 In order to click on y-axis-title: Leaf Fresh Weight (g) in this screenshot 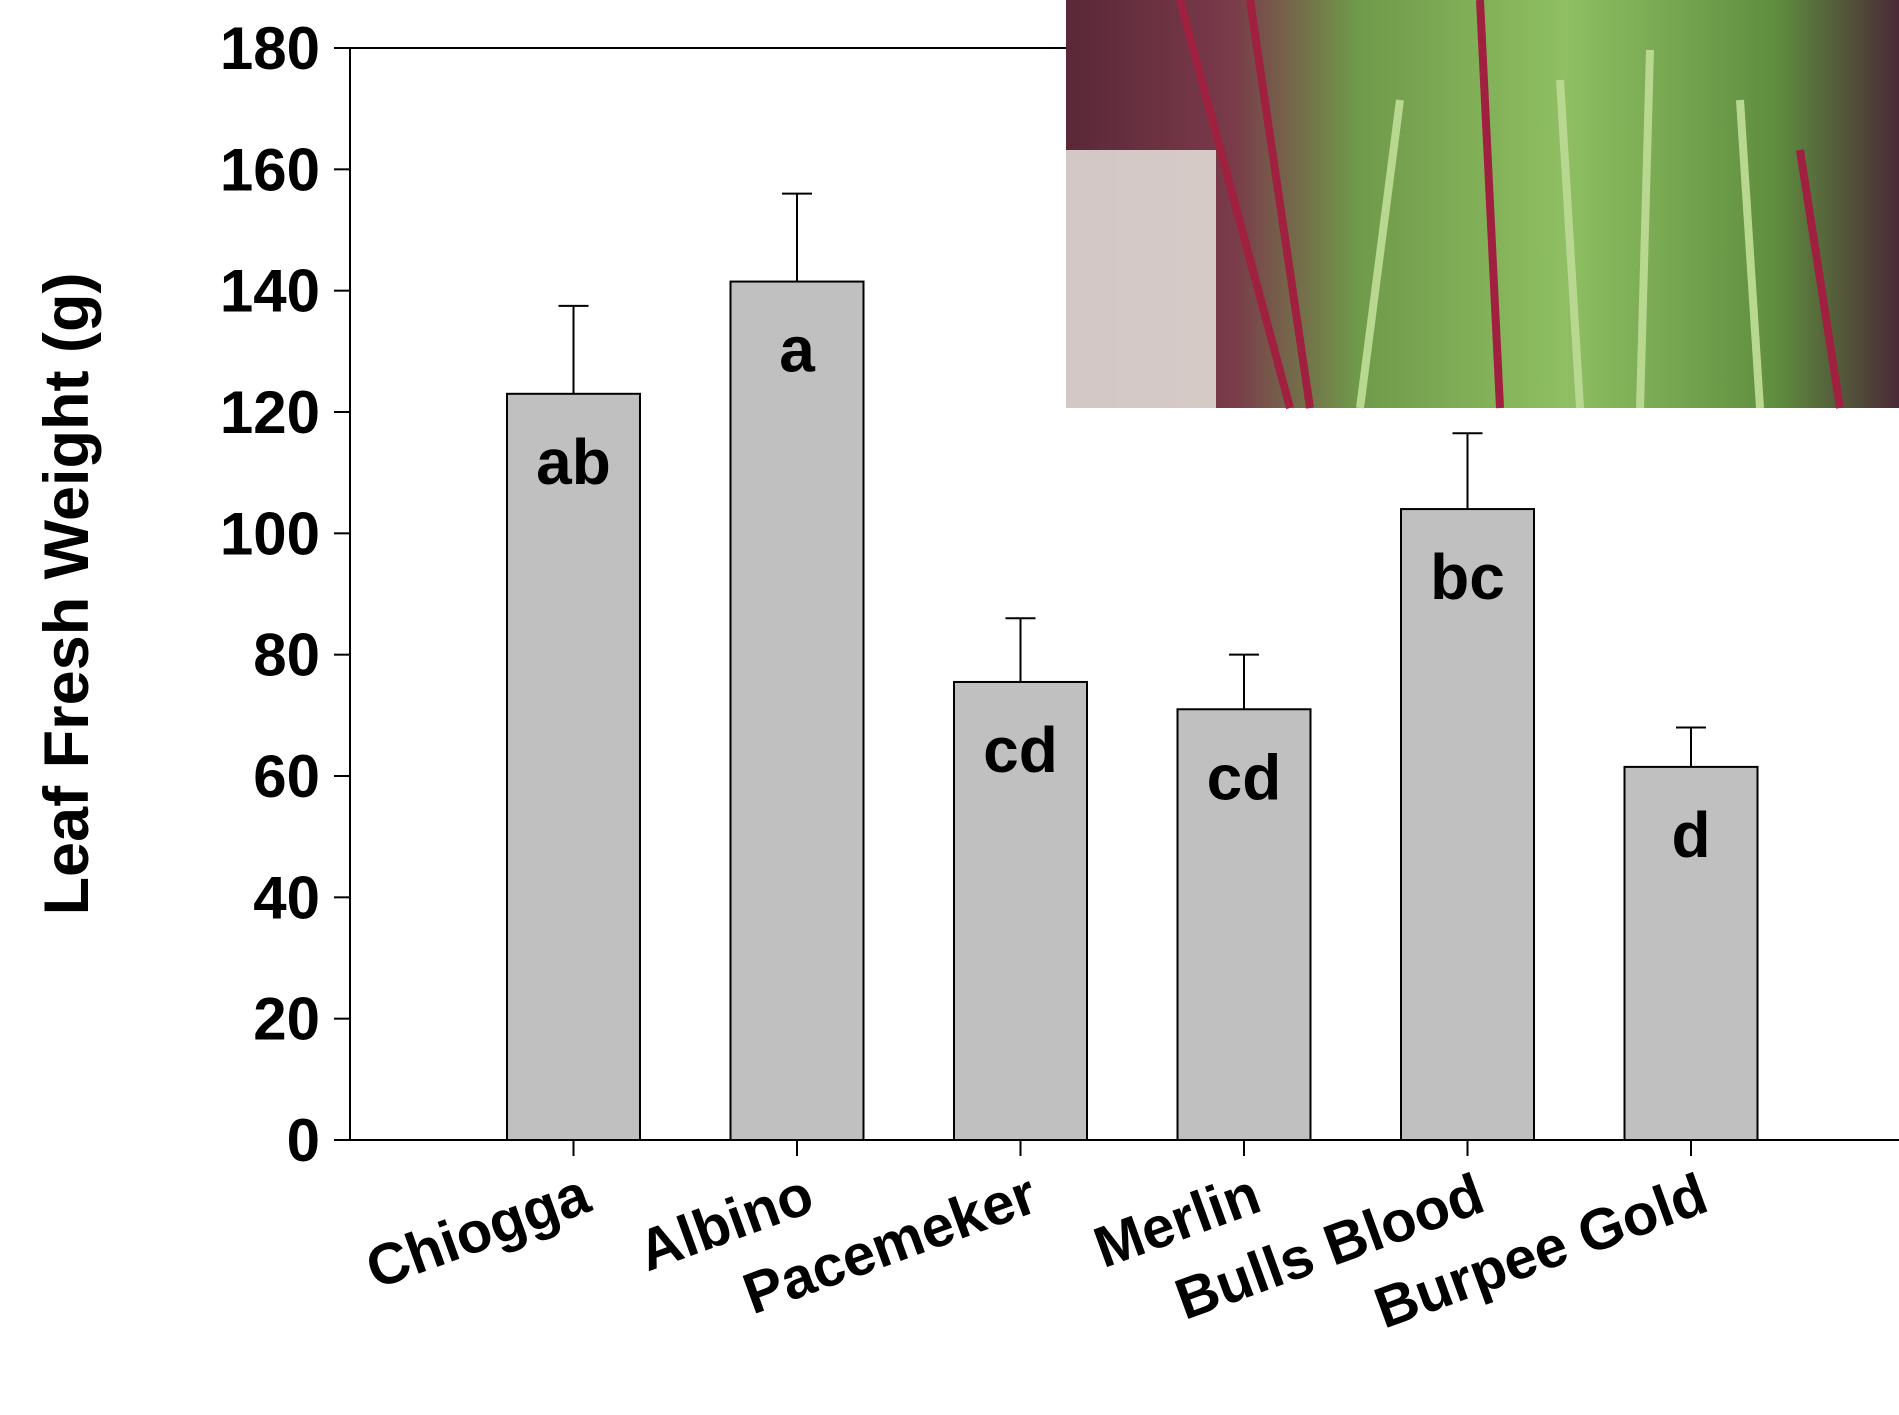, I will do `click(67, 594)`.